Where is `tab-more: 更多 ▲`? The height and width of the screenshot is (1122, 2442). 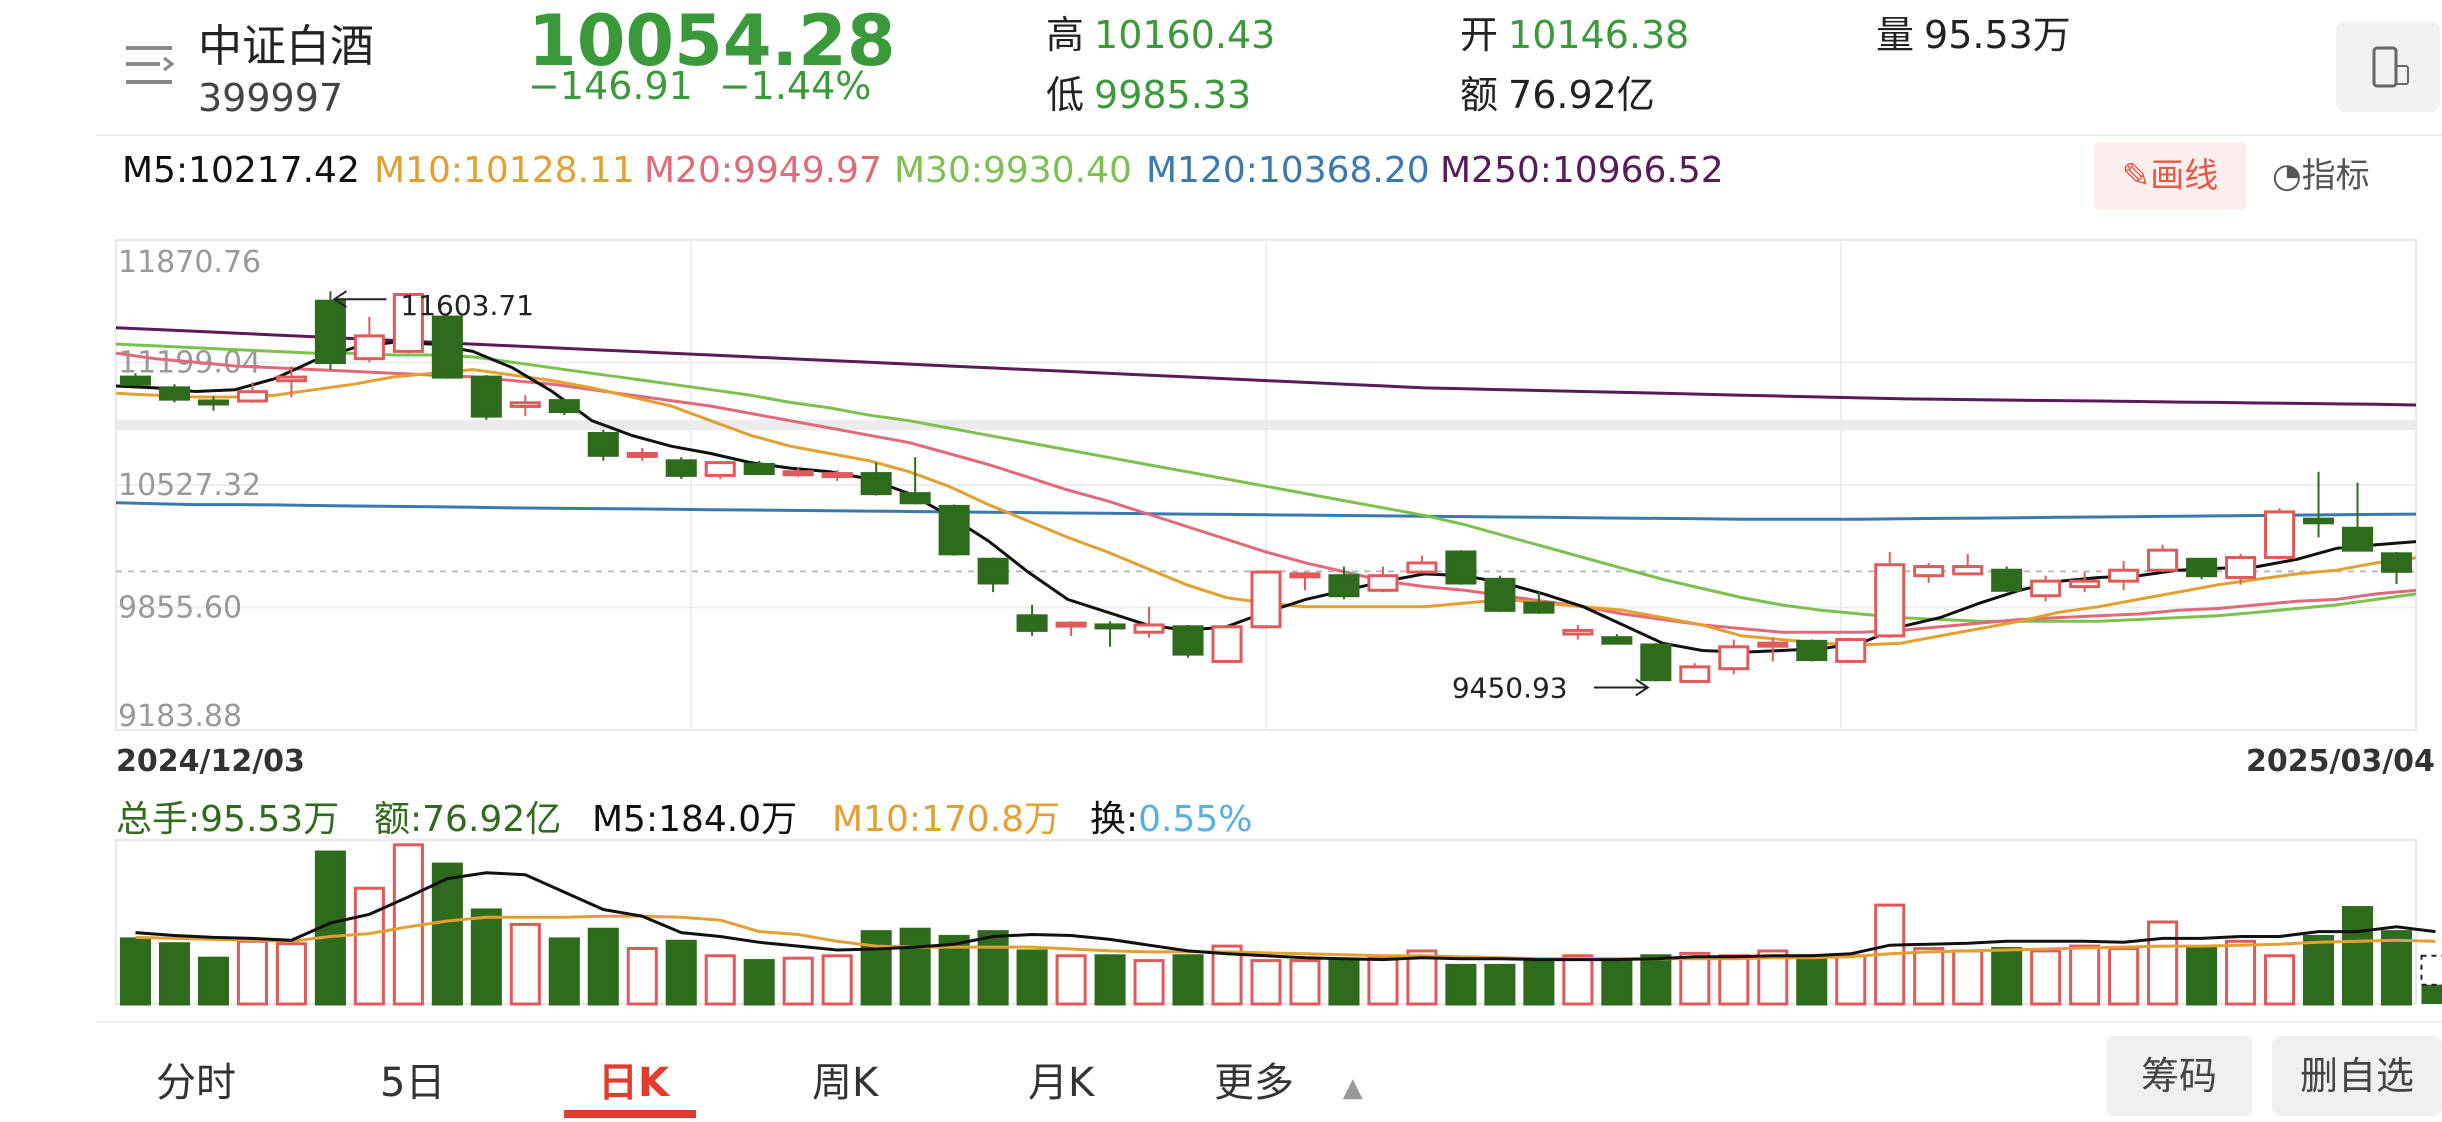
tab-more: 更多 ▲ is located at coordinates (1288, 1079).